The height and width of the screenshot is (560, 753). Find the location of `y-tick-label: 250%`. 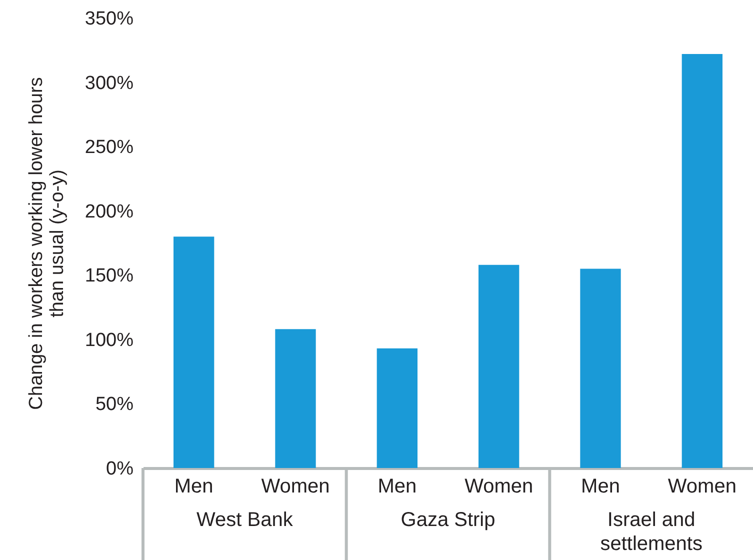

y-tick-label: 250% is located at coordinates (109, 147).